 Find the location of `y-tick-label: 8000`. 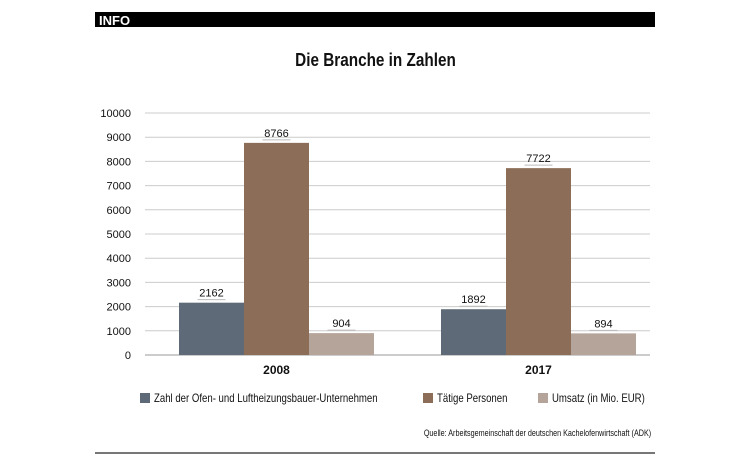

y-tick-label: 8000 is located at coordinates (119, 162).